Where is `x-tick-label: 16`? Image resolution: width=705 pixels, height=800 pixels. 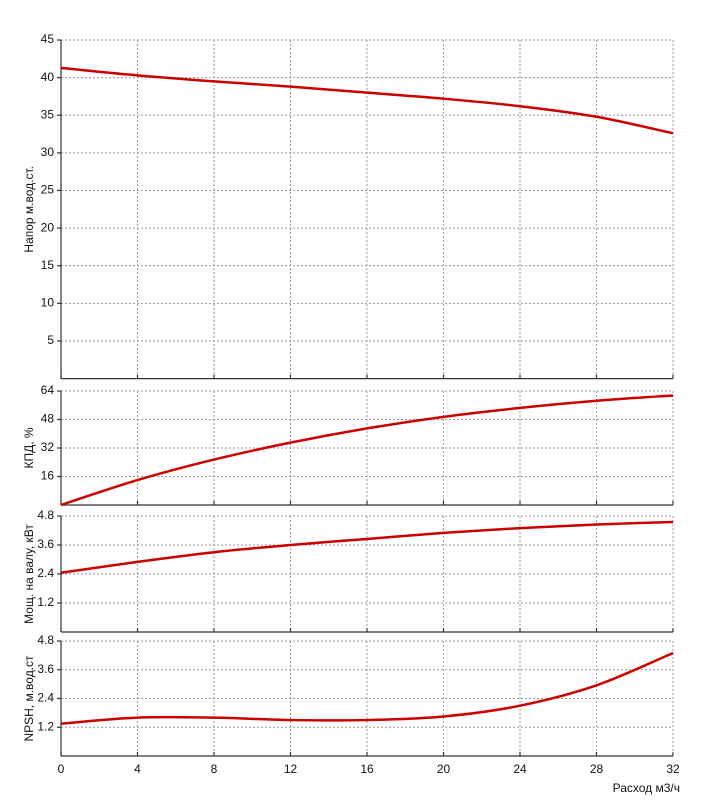
x-tick-label: 16 is located at coordinates (367, 769).